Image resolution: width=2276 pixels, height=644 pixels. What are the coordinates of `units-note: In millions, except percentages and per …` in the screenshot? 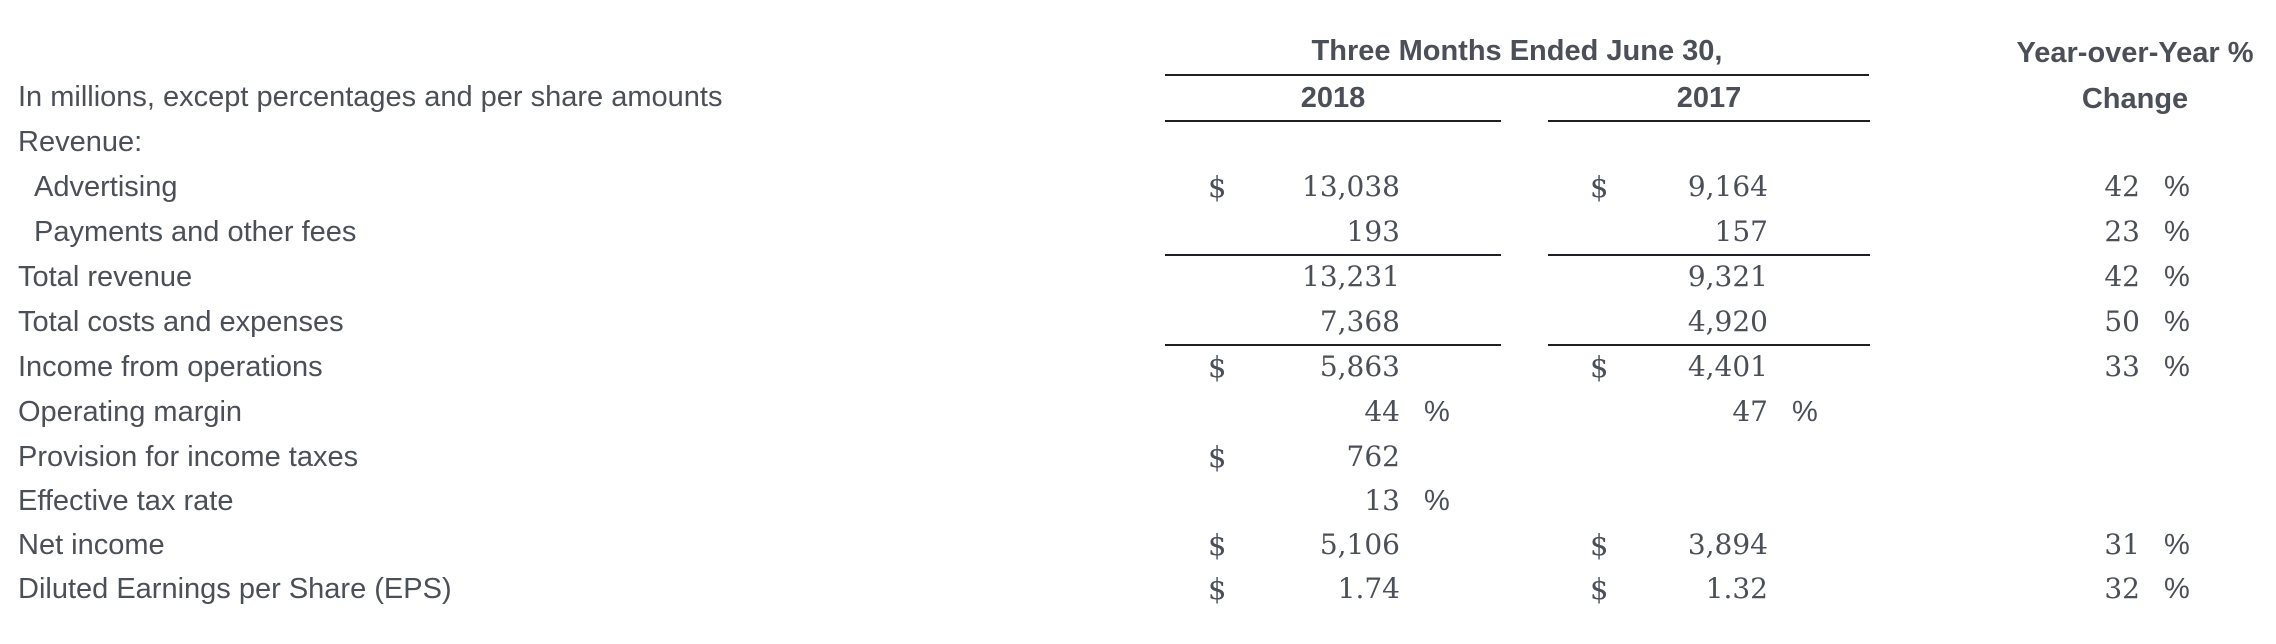 It's located at (1138, 97).